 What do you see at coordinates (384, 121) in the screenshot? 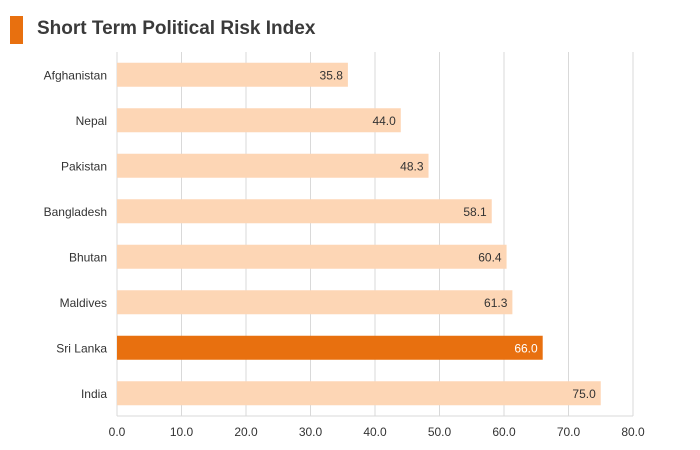
I see `bar-value-label: 44.0` at bounding box center [384, 121].